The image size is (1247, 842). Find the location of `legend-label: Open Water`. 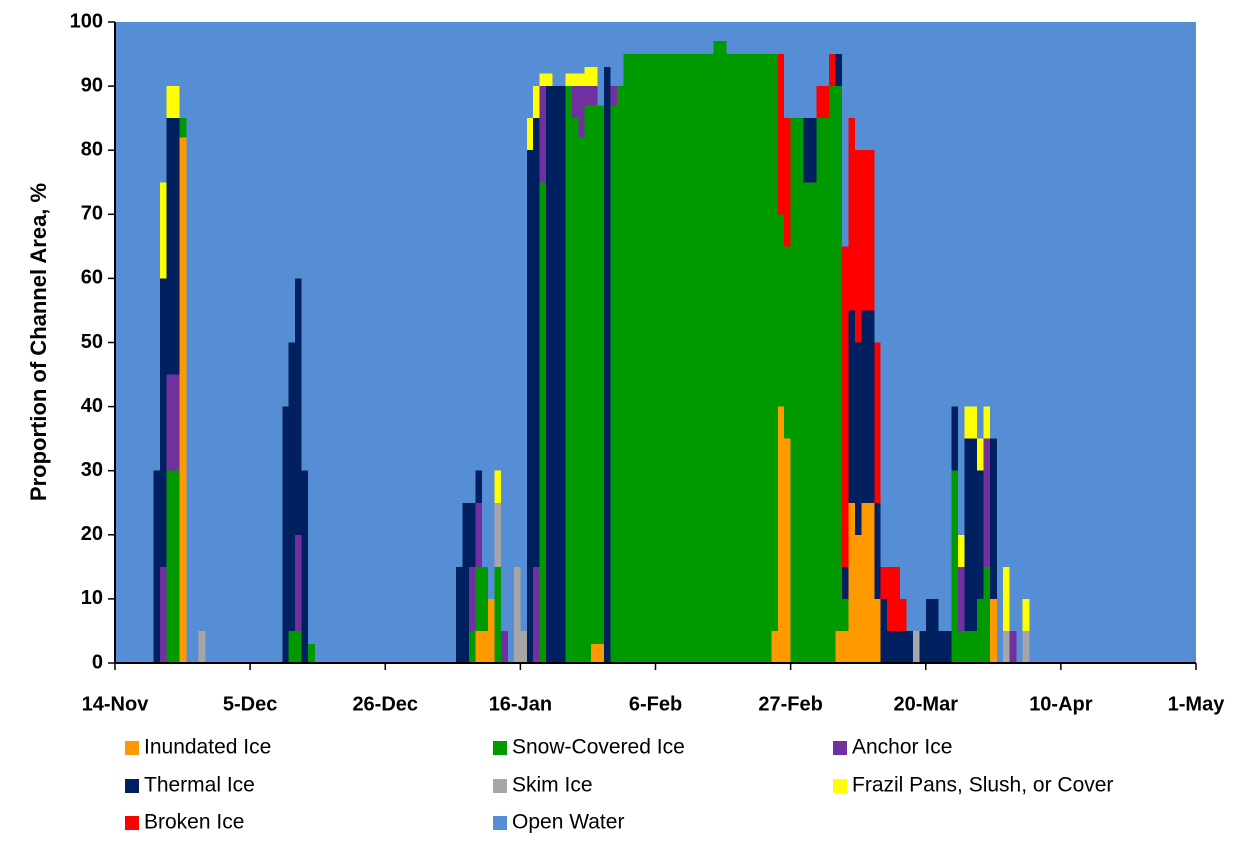

legend-label: Open Water is located at coordinates (568, 822).